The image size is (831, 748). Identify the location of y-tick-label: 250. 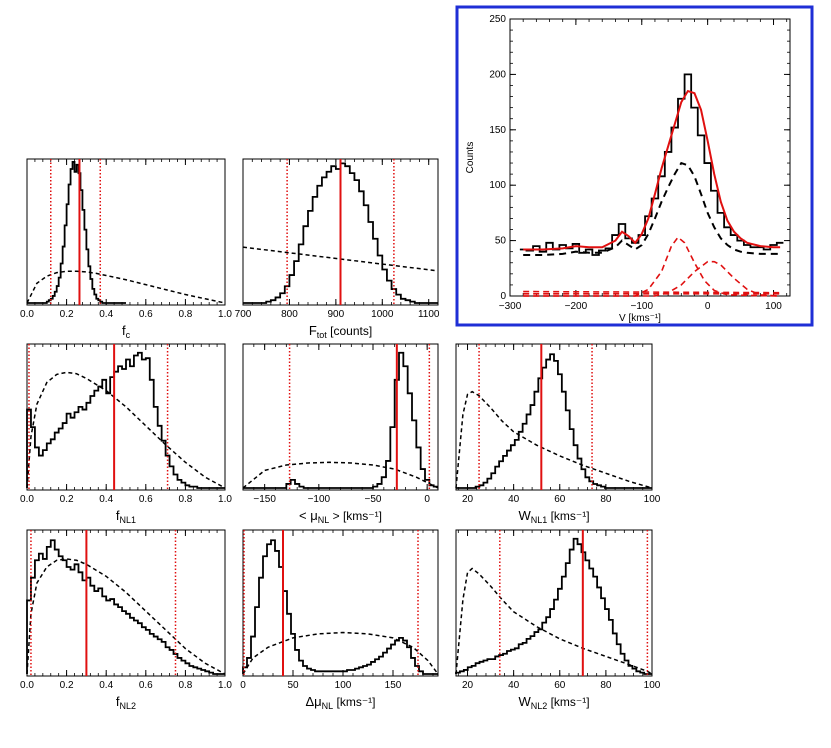
(497, 19).